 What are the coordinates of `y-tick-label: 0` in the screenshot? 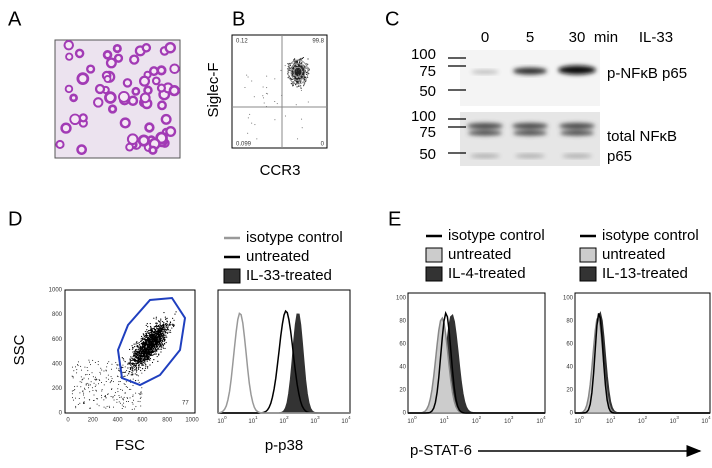 It's located at (405, 414).